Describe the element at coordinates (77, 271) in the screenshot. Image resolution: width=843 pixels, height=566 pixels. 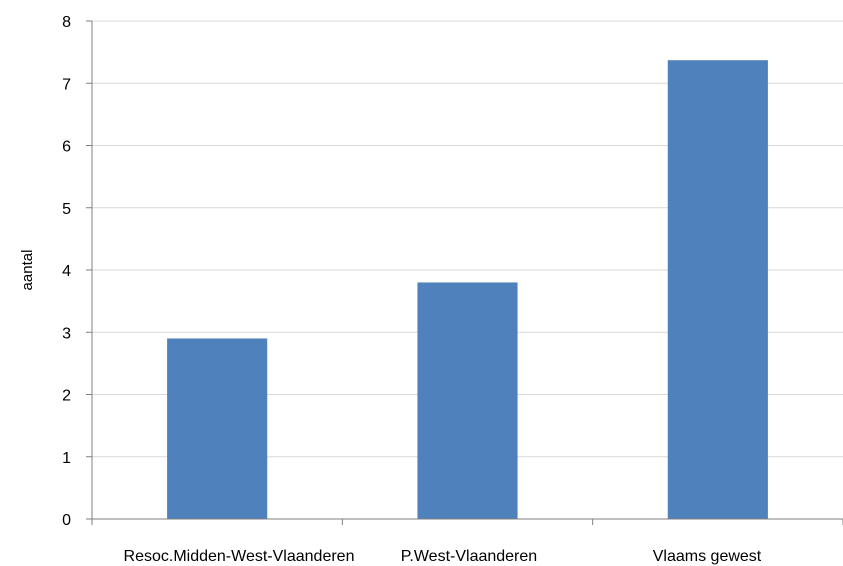
I see `y-tick-labels: 0 1 2 3 4 5 6 7 8` at that location.